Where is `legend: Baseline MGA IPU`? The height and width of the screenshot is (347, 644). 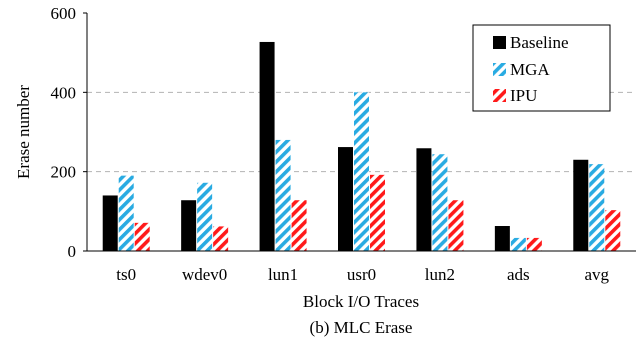 legend: Baseline MGA IPU is located at coordinates (541, 68).